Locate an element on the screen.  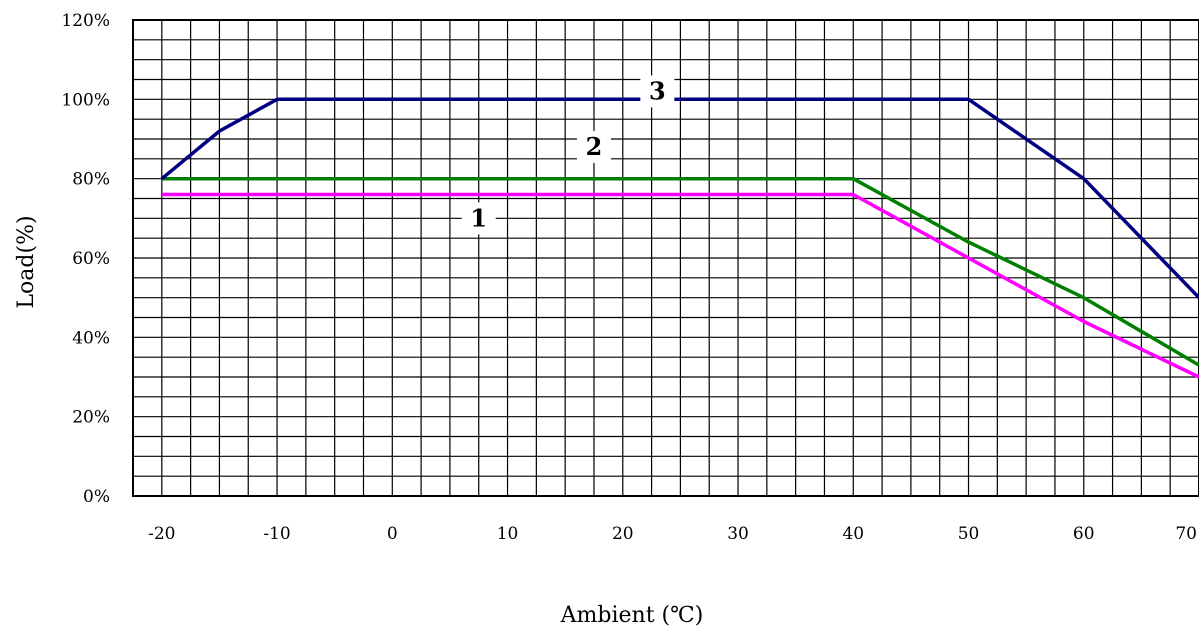
series-label-1: 1 is located at coordinates (478, 217).